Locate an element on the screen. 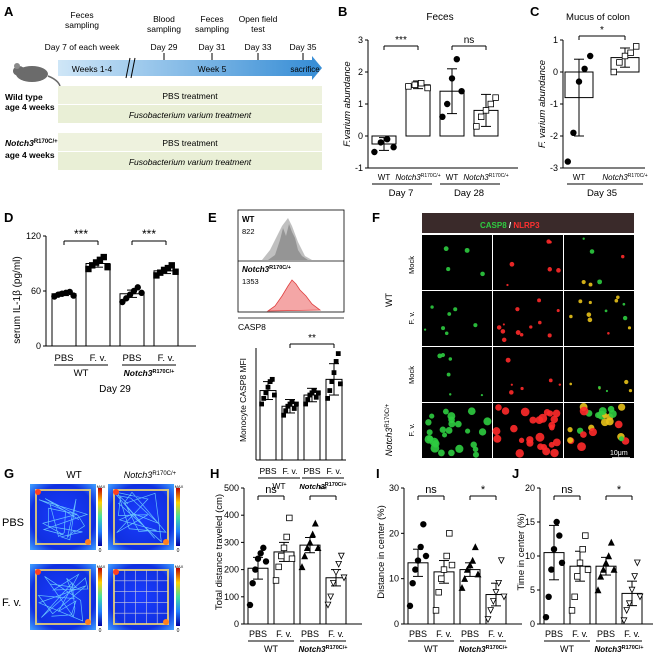  heatmap-track is located at coordinates (141, 597).